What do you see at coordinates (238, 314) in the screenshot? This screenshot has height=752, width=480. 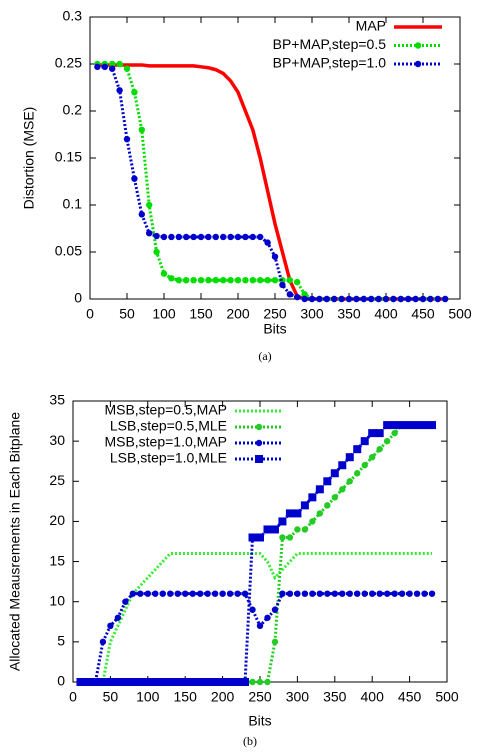 I see `x-tick-label: 200` at bounding box center [238, 314].